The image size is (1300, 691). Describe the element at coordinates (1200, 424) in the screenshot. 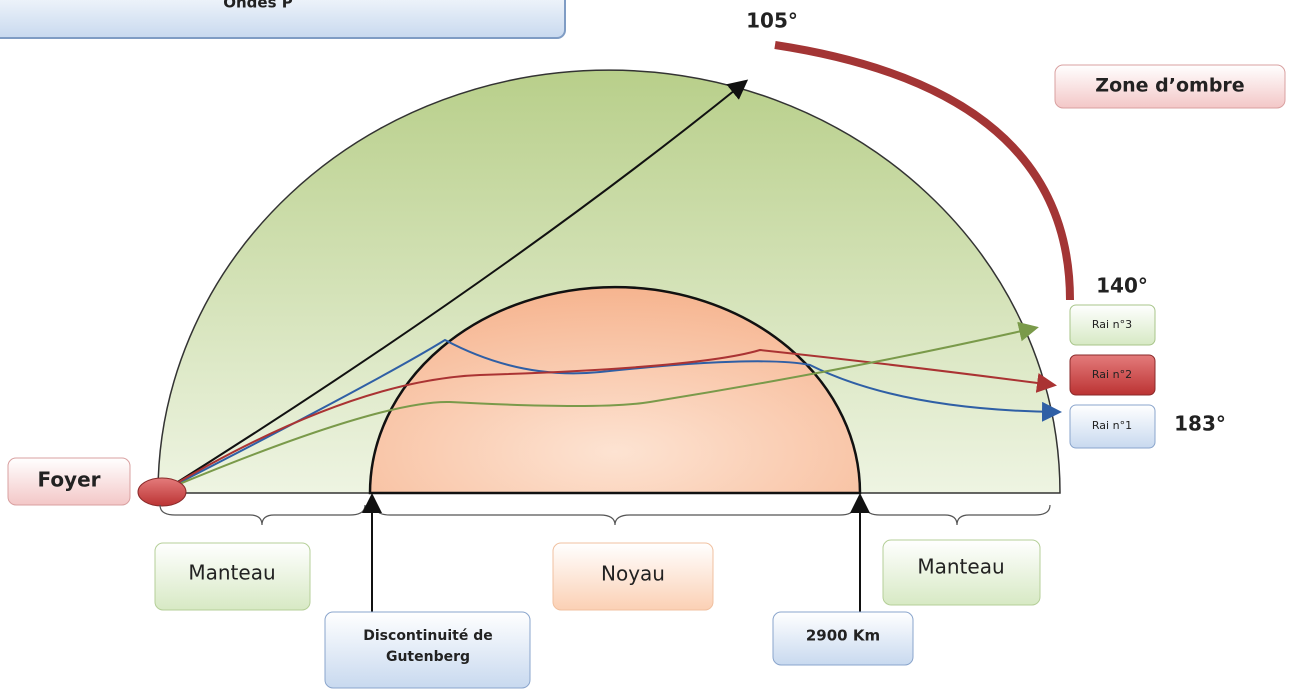

I see `angle-183: 183°` at that location.